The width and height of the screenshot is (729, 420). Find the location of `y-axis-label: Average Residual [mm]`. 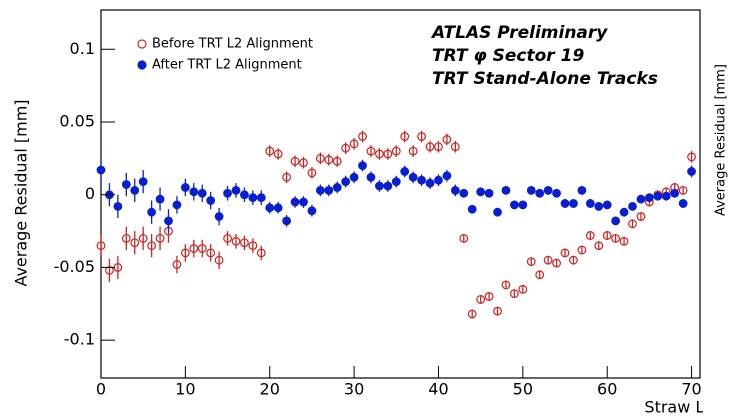

y-axis-label: Average Residual [mm] is located at coordinates (21, 192).